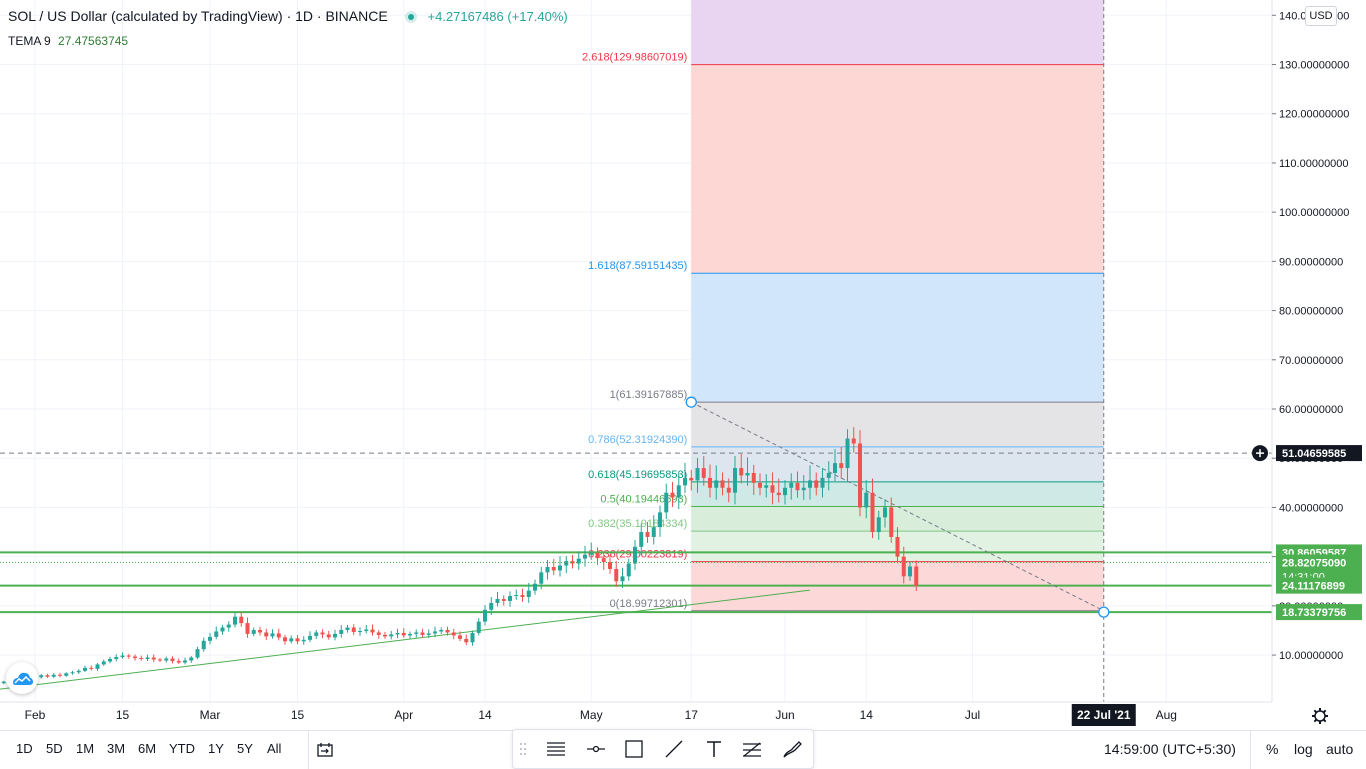  What do you see at coordinates (752, 749) in the screenshot?
I see `fib-tool-icon` at bounding box center [752, 749].